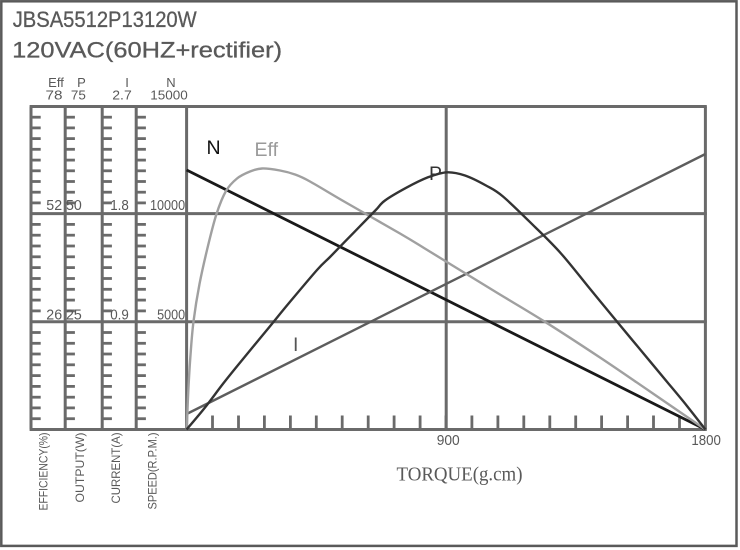 Image resolution: width=740 pixels, height=550 pixels. Describe the element at coordinates (460, 475) in the screenshot. I see `svg-text: TORQUE(g.cm)` at that location.